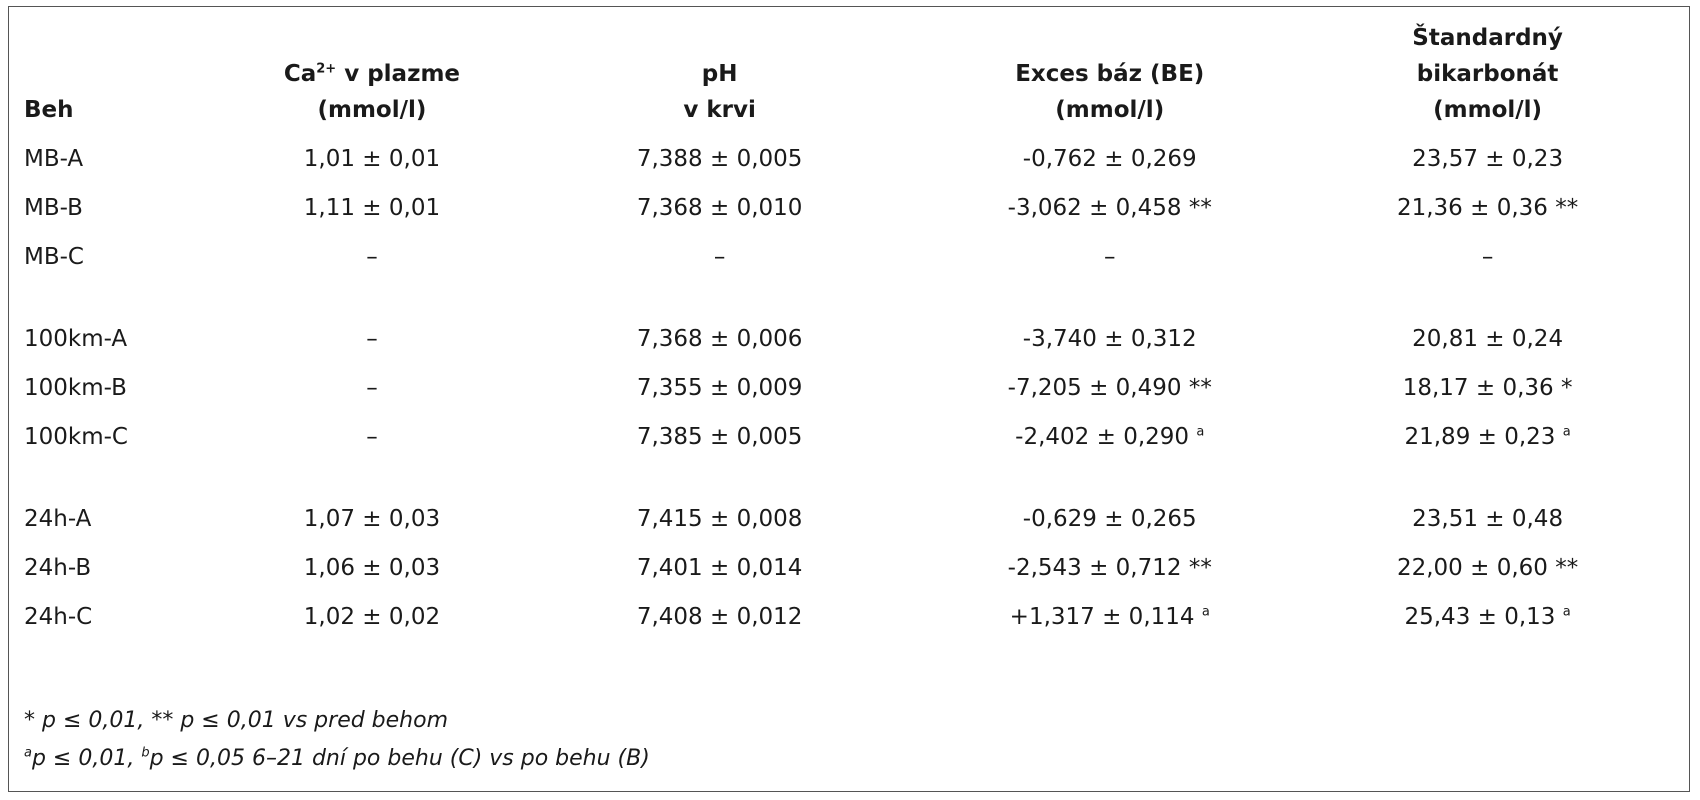 The image size is (1700, 800). I want to click on cell-base-excess: -2,543 ± 0,712 **, so click(1109, 567).